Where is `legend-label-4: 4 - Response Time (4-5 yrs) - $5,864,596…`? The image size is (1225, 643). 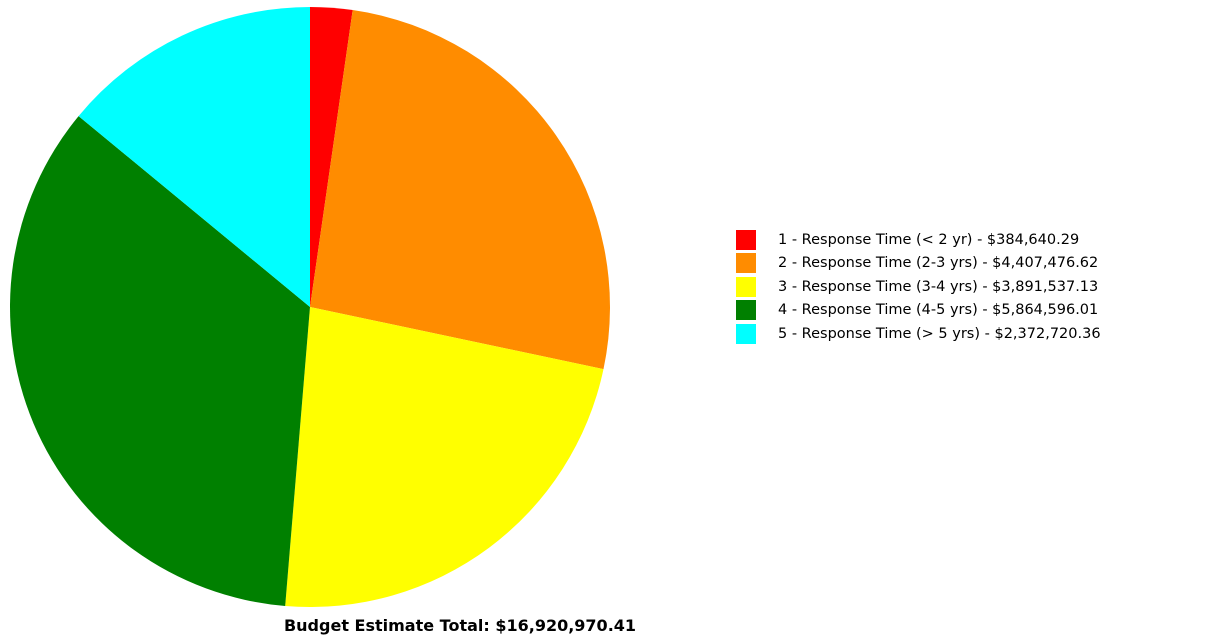 legend-label-4: 4 - Response Time (4-5 yrs) - $5,864,596… is located at coordinates (938, 310).